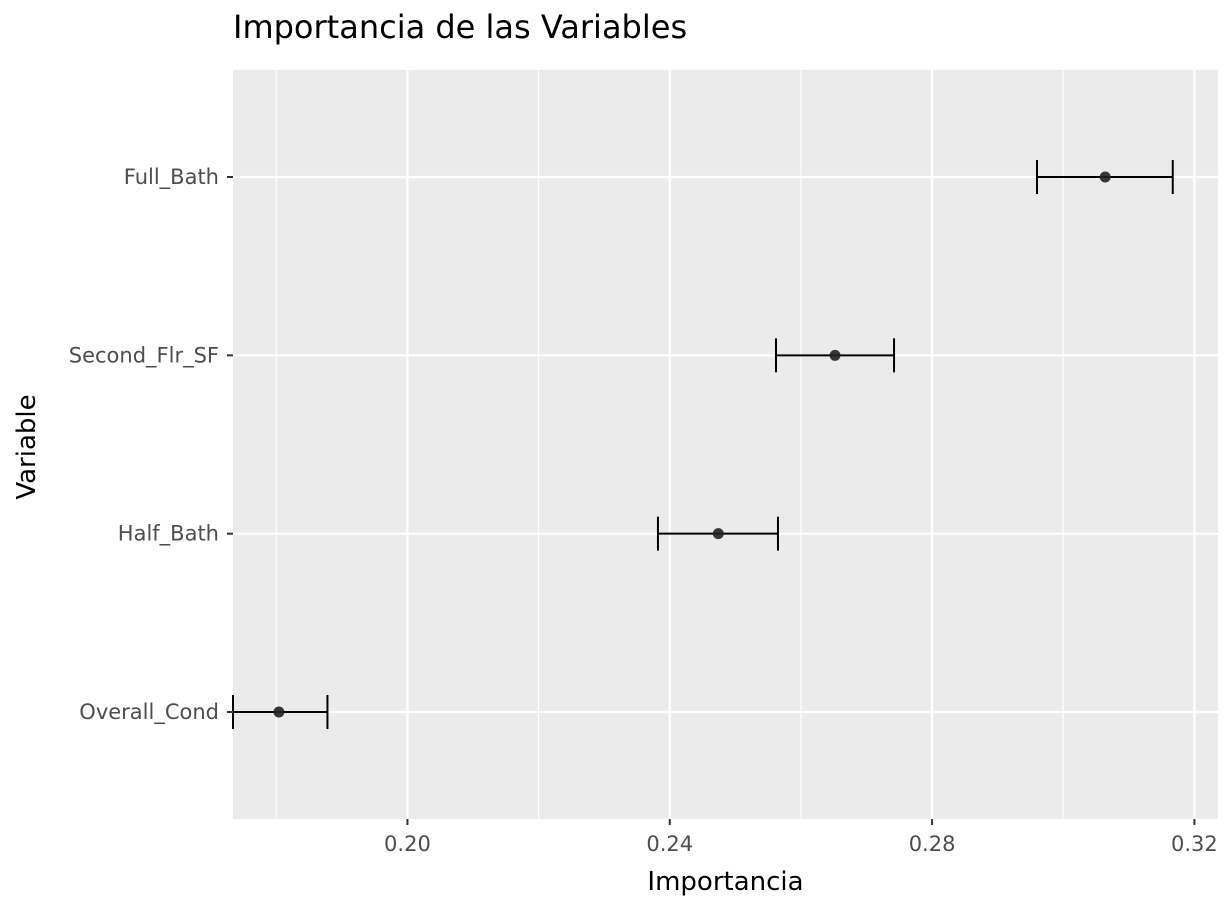  I want to click on y-tick-label: Half_Bath, so click(168, 534).